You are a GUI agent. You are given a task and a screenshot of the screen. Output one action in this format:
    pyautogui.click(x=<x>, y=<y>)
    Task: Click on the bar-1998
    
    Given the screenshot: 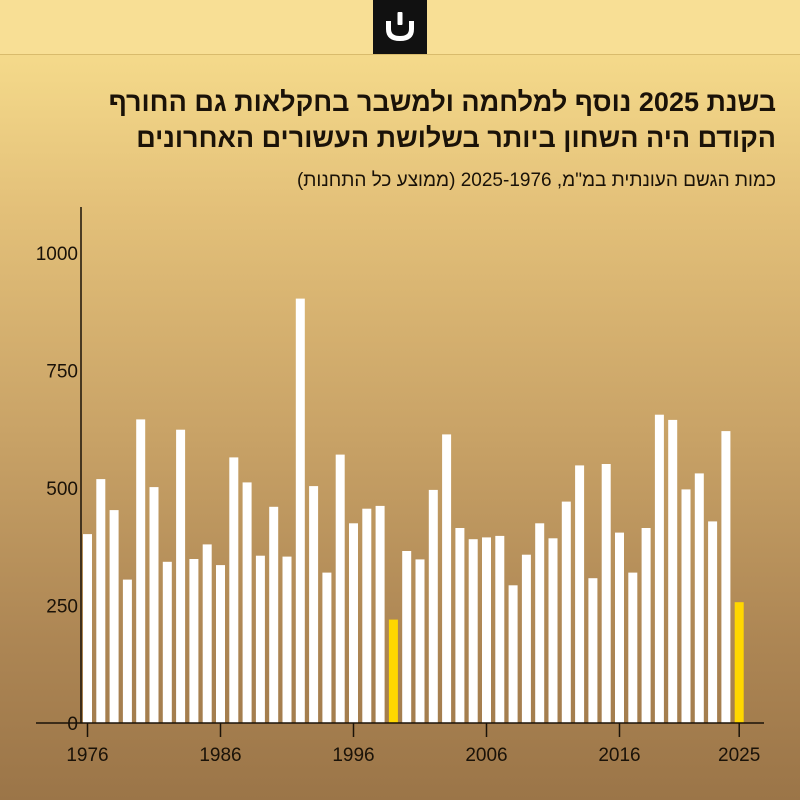 What is the action you would take?
    pyautogui.click(x=380, y=614)
    